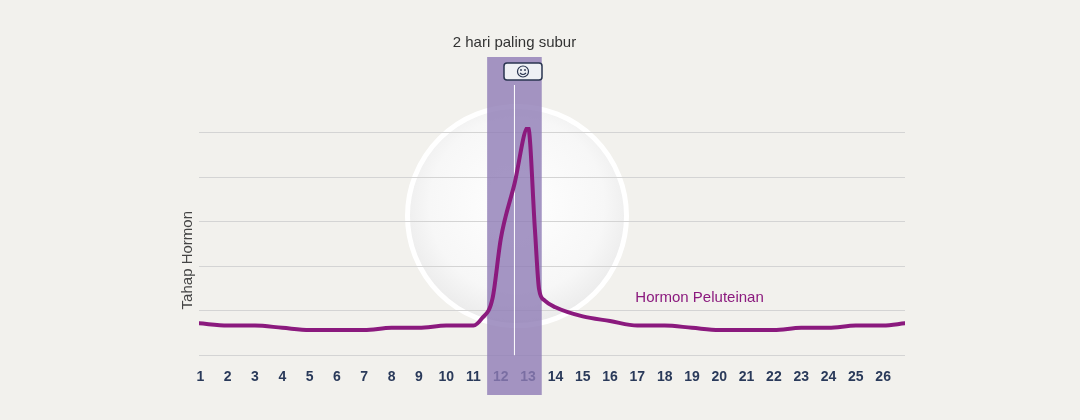 This screenshot has width=1080, height=420. I want to click on x-tick-label: 1, so click(200, 376).